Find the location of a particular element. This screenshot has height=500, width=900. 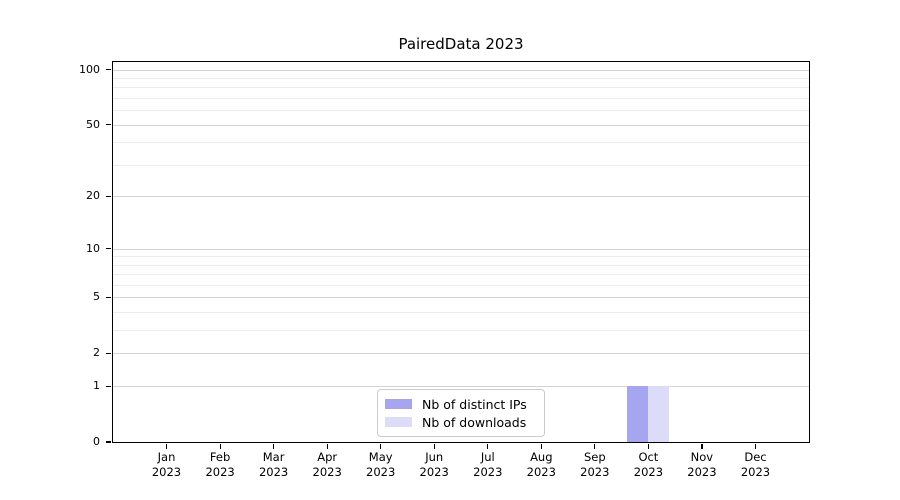

x-tick-label: Dec 2023 is located at coordinates (756, 465).